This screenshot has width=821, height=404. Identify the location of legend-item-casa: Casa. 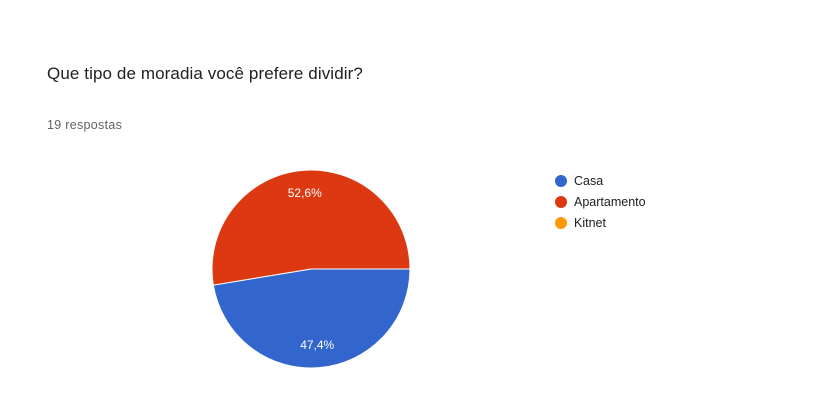
(600, 180).